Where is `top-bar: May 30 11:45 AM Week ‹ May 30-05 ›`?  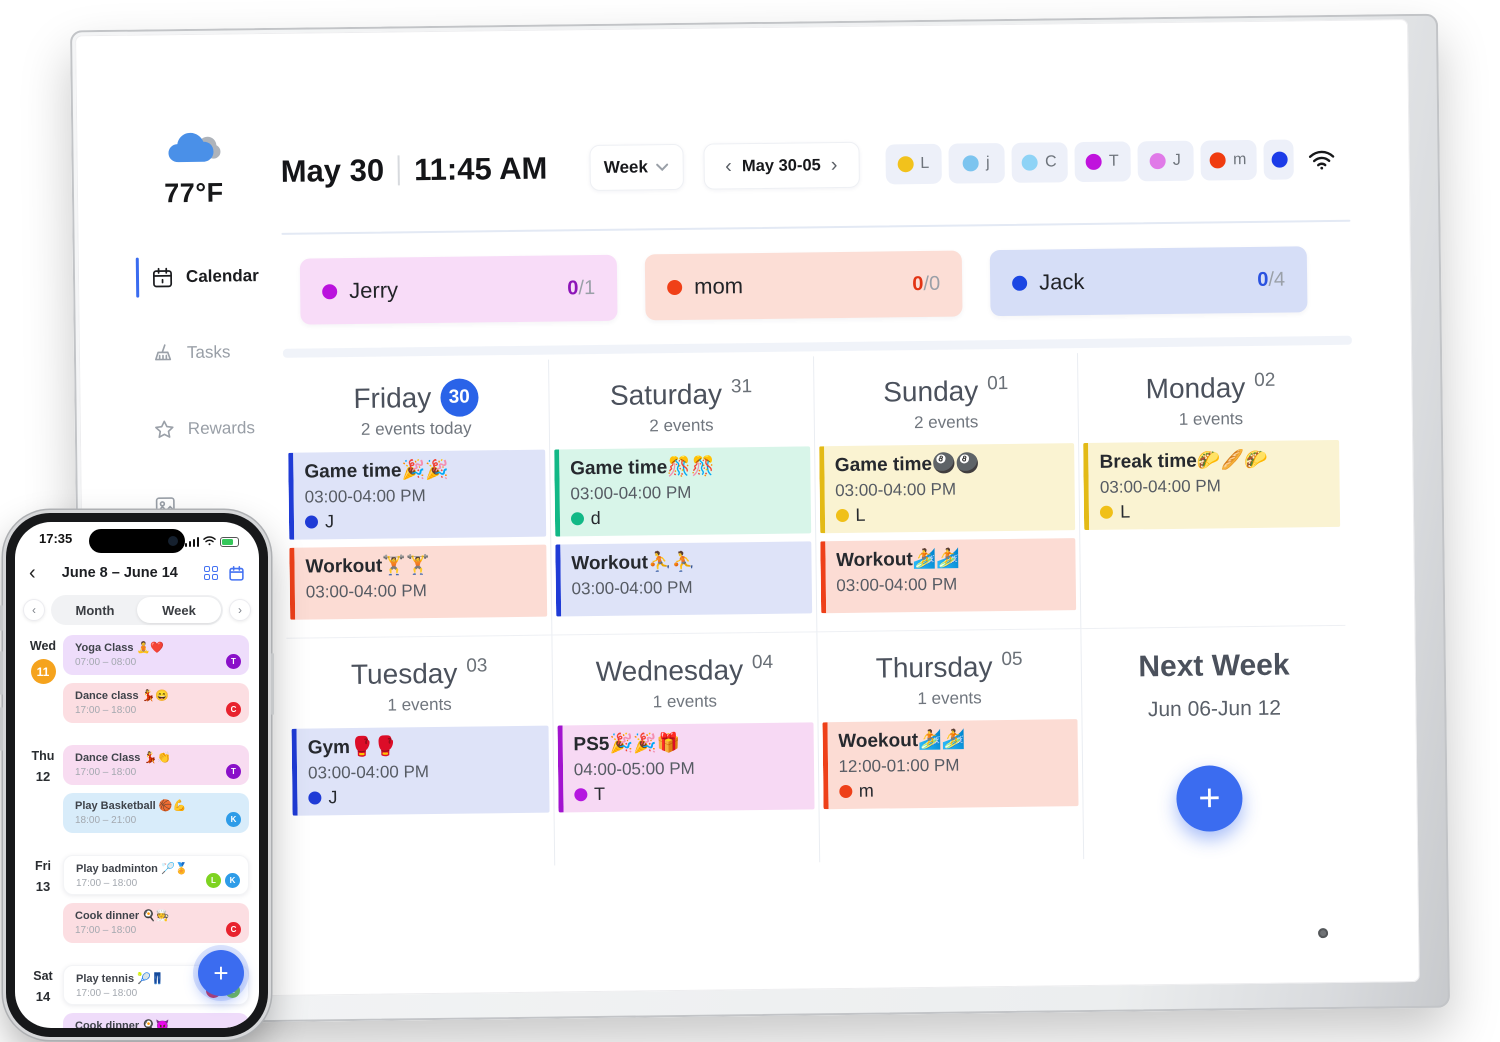
top-bar: May 30 11:45 AM Week ‹ May 30-05 › is located at coordinates (815, 165).